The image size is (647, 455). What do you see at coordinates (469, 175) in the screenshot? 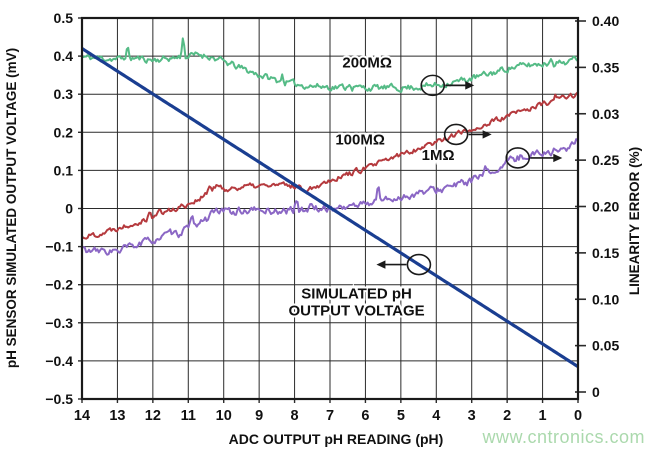
I see `callout-markers` at bounding box center [469, 175].